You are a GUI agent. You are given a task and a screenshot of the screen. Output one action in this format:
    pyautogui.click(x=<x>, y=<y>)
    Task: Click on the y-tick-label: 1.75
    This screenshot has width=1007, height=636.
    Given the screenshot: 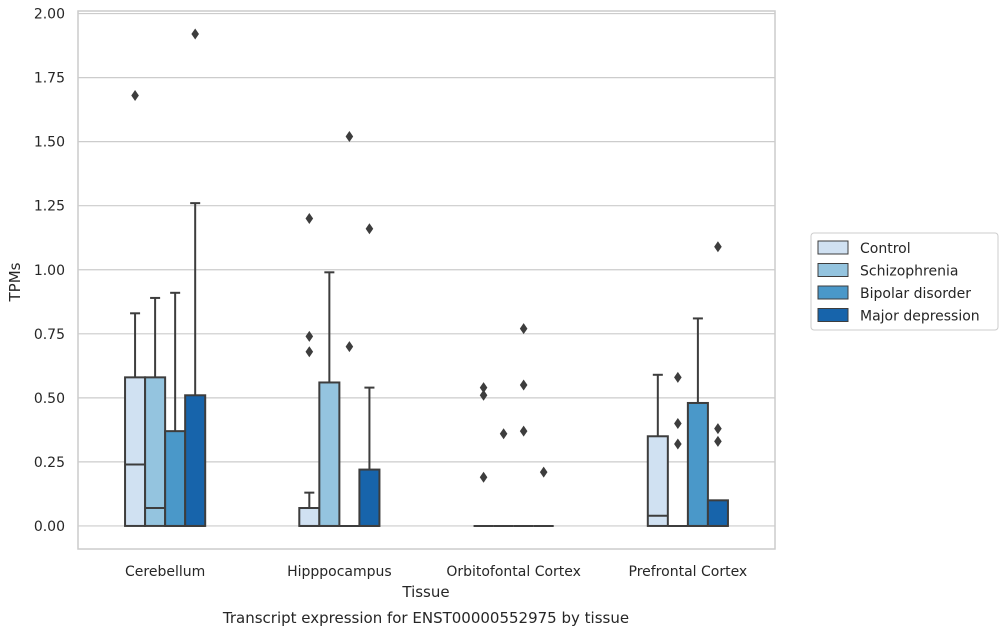 What is the action you would take?
    pyautogui.click(x=49, y=79)
    